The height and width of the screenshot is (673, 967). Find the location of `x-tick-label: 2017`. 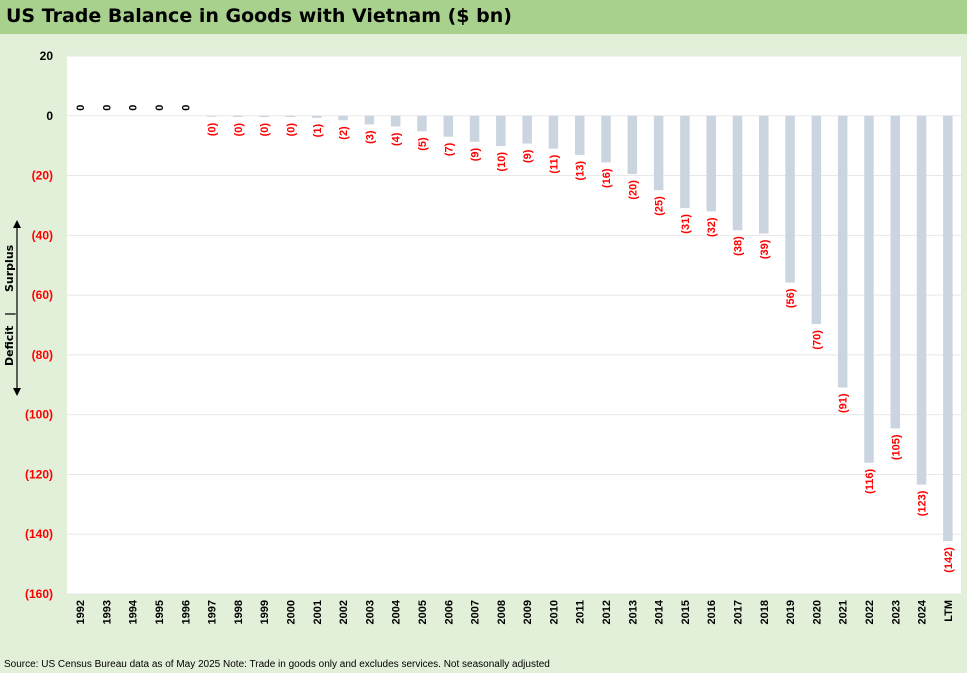

x-tick-label: 2017 is located at coordinates (739, 612).